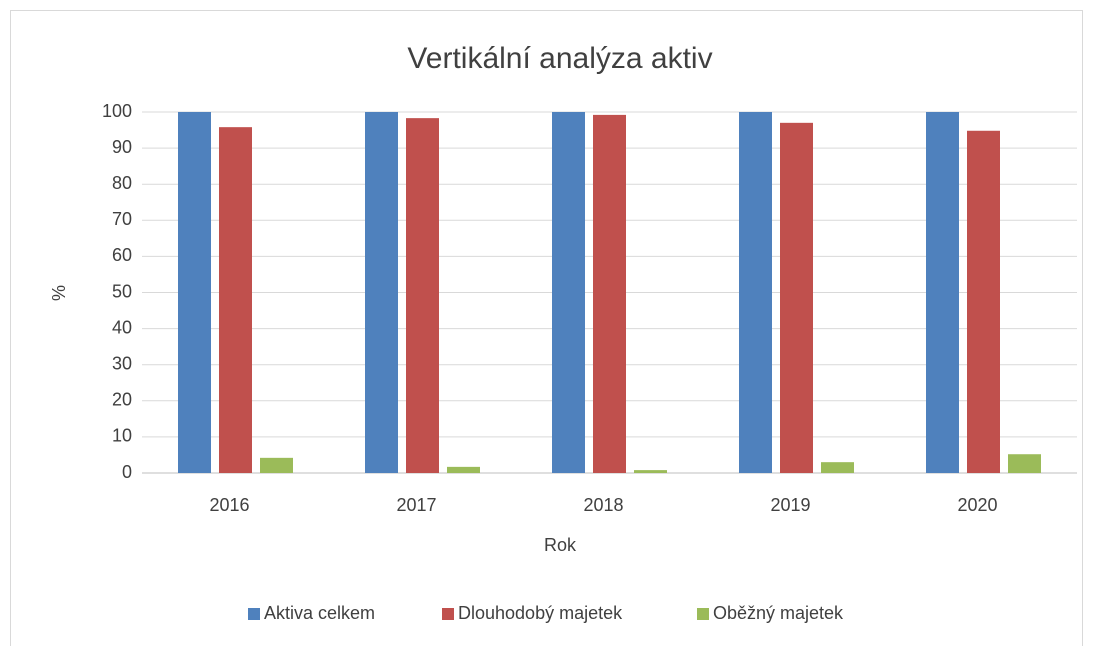 The height and width of the screenshot is (646, 1093). What do you see at coordinates (122, 327) in the screenshot?
I see `y-tick-label: 40` at bounding box center [122, 327].